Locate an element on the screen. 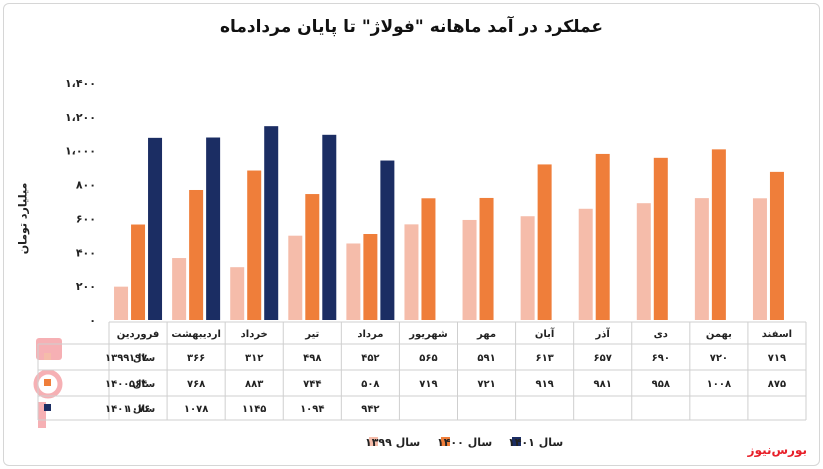 The width and height of the screenshot is (823, 469). category-label: فروردین is located at coordinates (138, 334).